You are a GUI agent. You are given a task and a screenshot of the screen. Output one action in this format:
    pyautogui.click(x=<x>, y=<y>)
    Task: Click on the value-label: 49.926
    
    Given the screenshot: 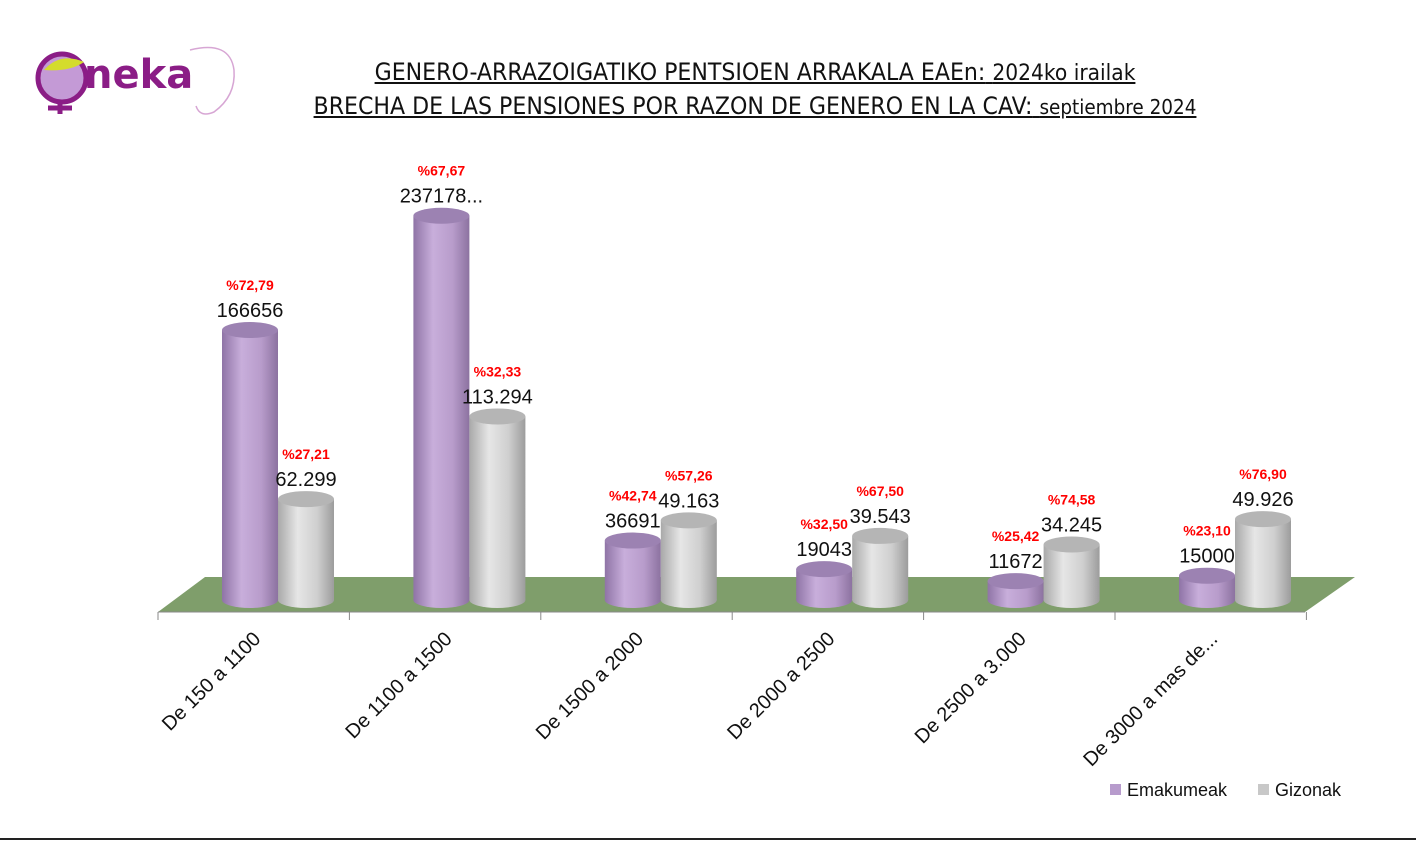 What is the action you would take?
    pyautogui.click(x=1262, y=500)
    